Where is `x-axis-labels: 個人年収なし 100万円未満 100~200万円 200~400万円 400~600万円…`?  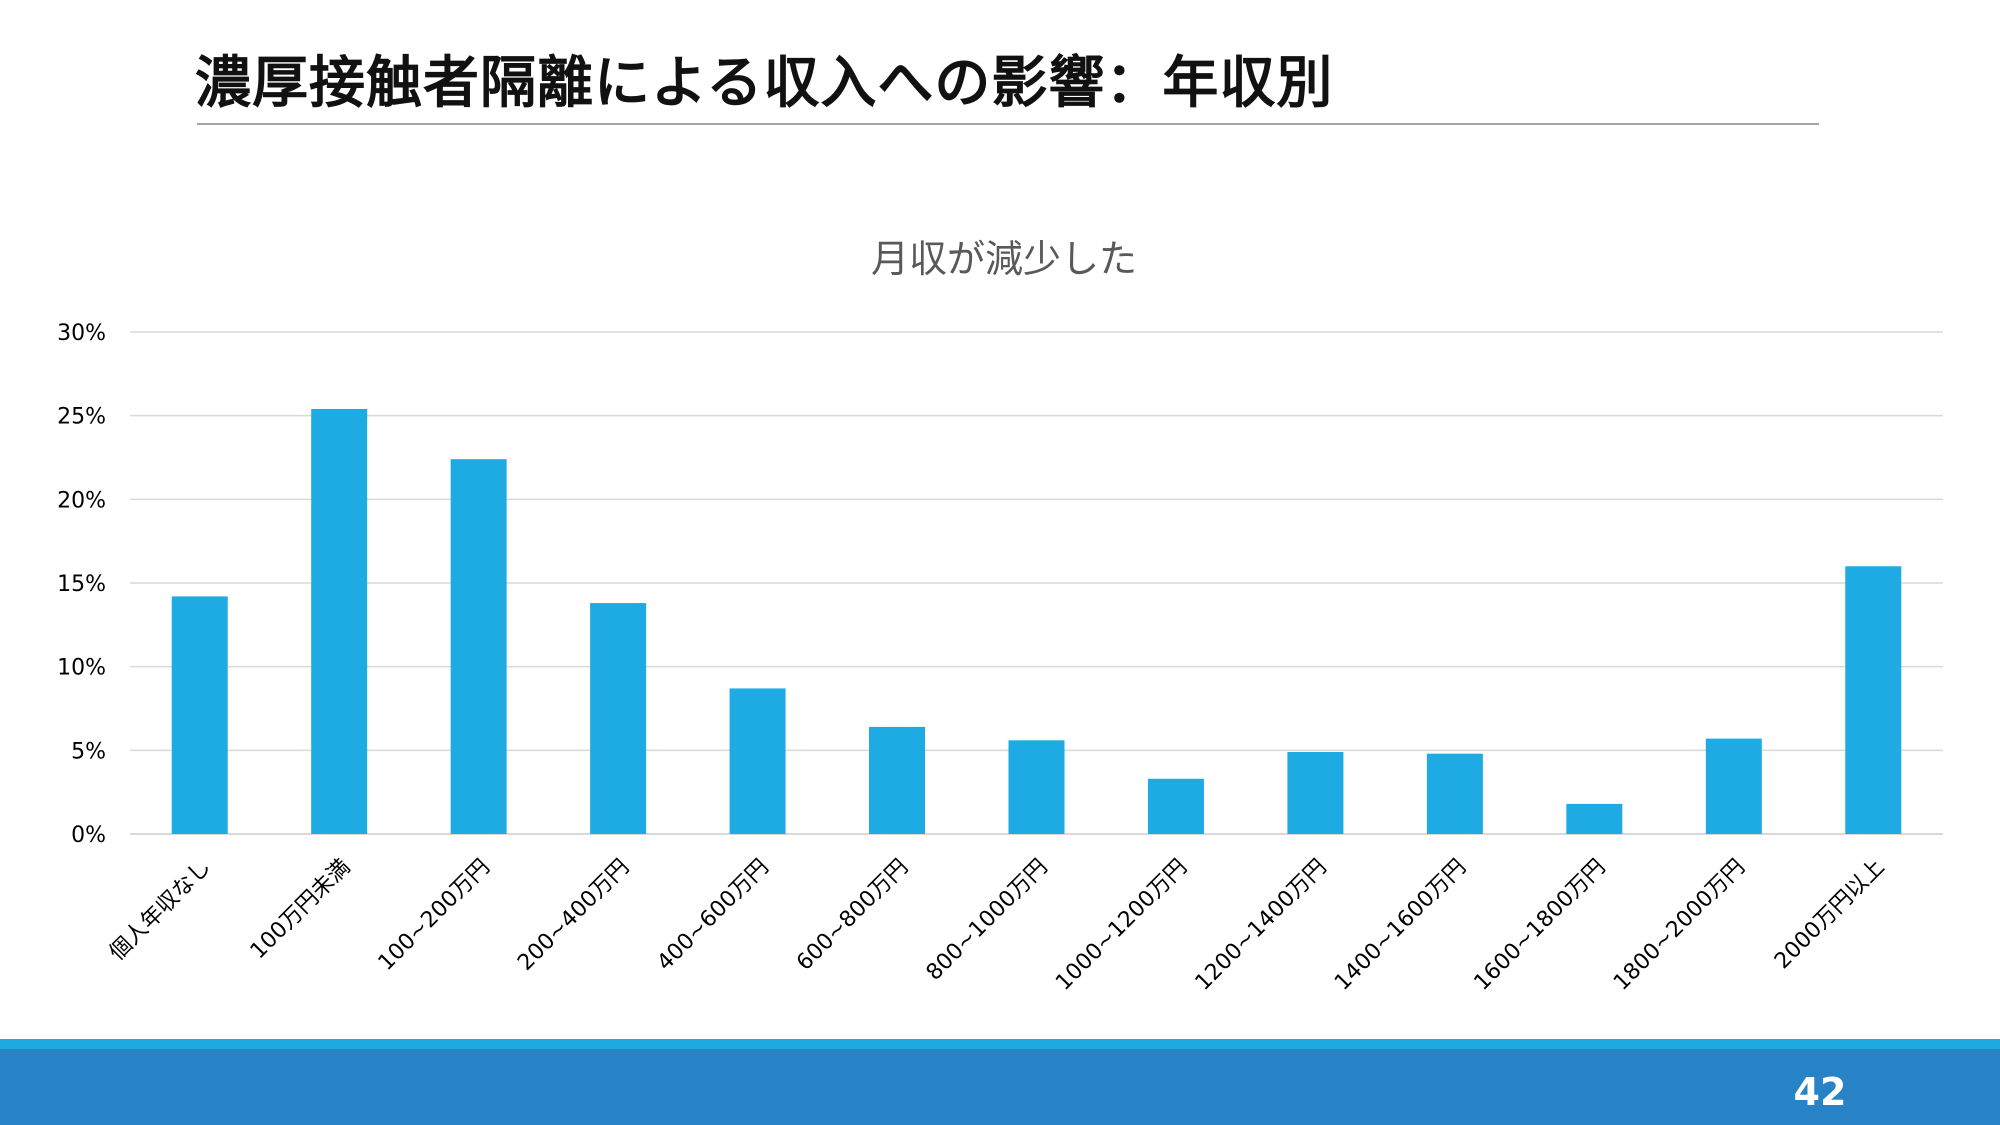 x-axis-labels: 個人年収なし 100万円未満 100~200万円 200~400万円 400~600万円… is located at coordinates (997, 925).